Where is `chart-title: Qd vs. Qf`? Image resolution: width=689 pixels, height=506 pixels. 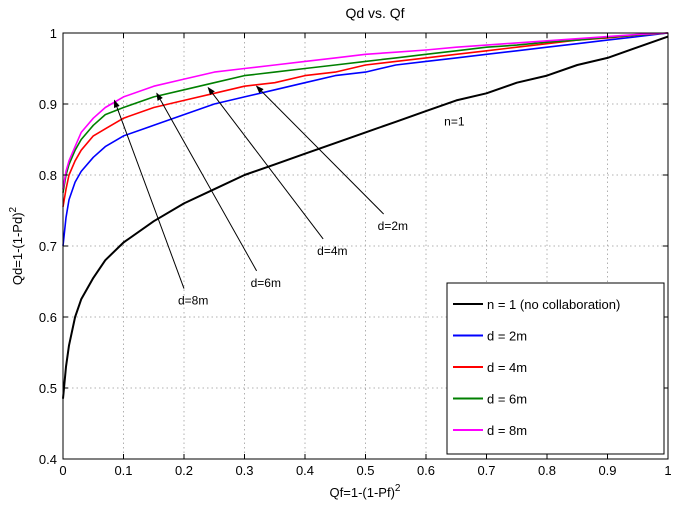 chart-title: Qd vs. Qf is located at coordinates (374, 13).